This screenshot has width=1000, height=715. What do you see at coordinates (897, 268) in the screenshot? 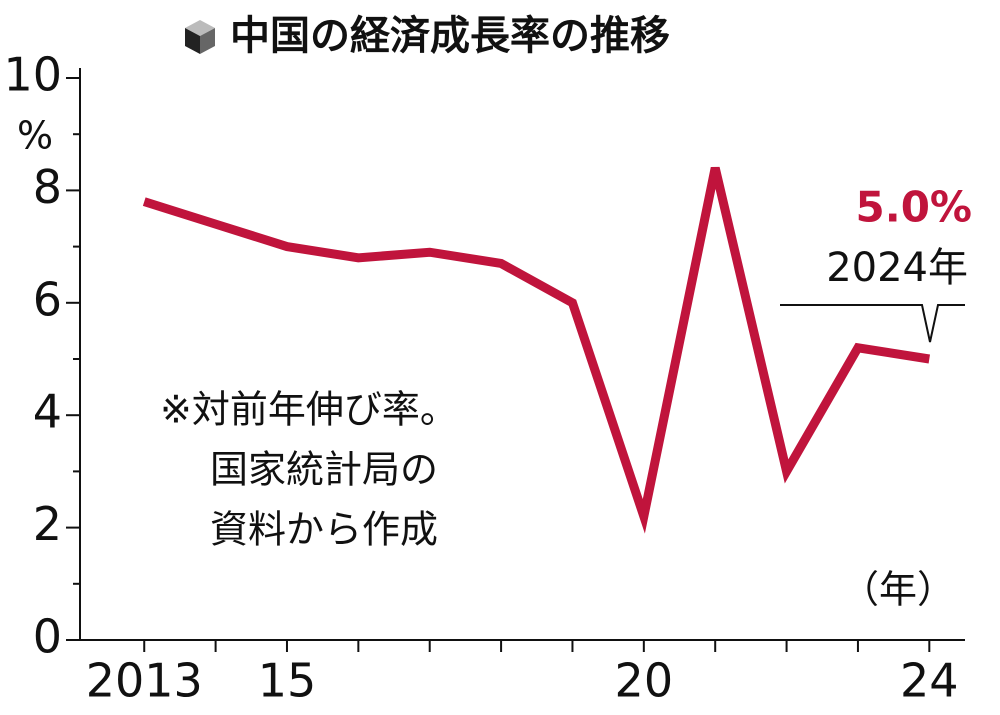
I see `annotation: 2024年` at bounding box center [897, 268].